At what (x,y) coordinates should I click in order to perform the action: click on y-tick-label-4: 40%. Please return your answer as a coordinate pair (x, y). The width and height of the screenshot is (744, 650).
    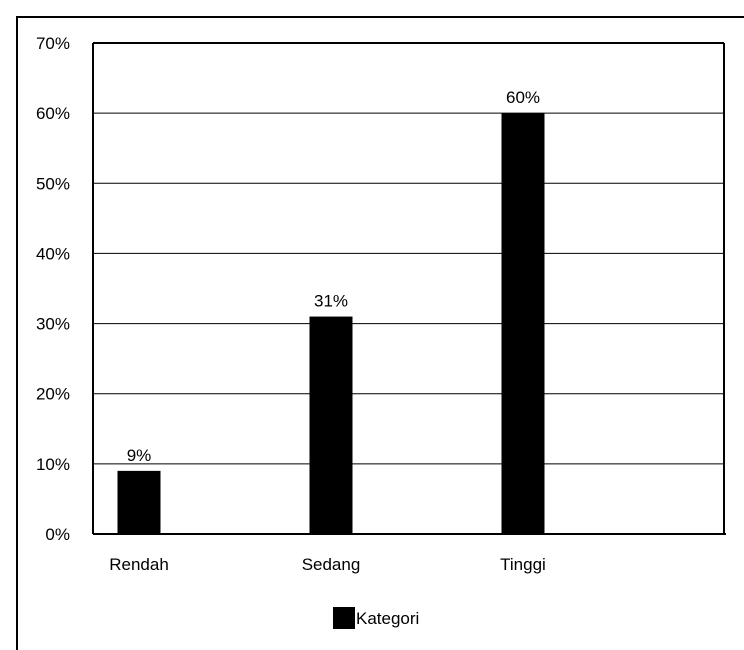
    Looking at the image, I should click on (53, 253).